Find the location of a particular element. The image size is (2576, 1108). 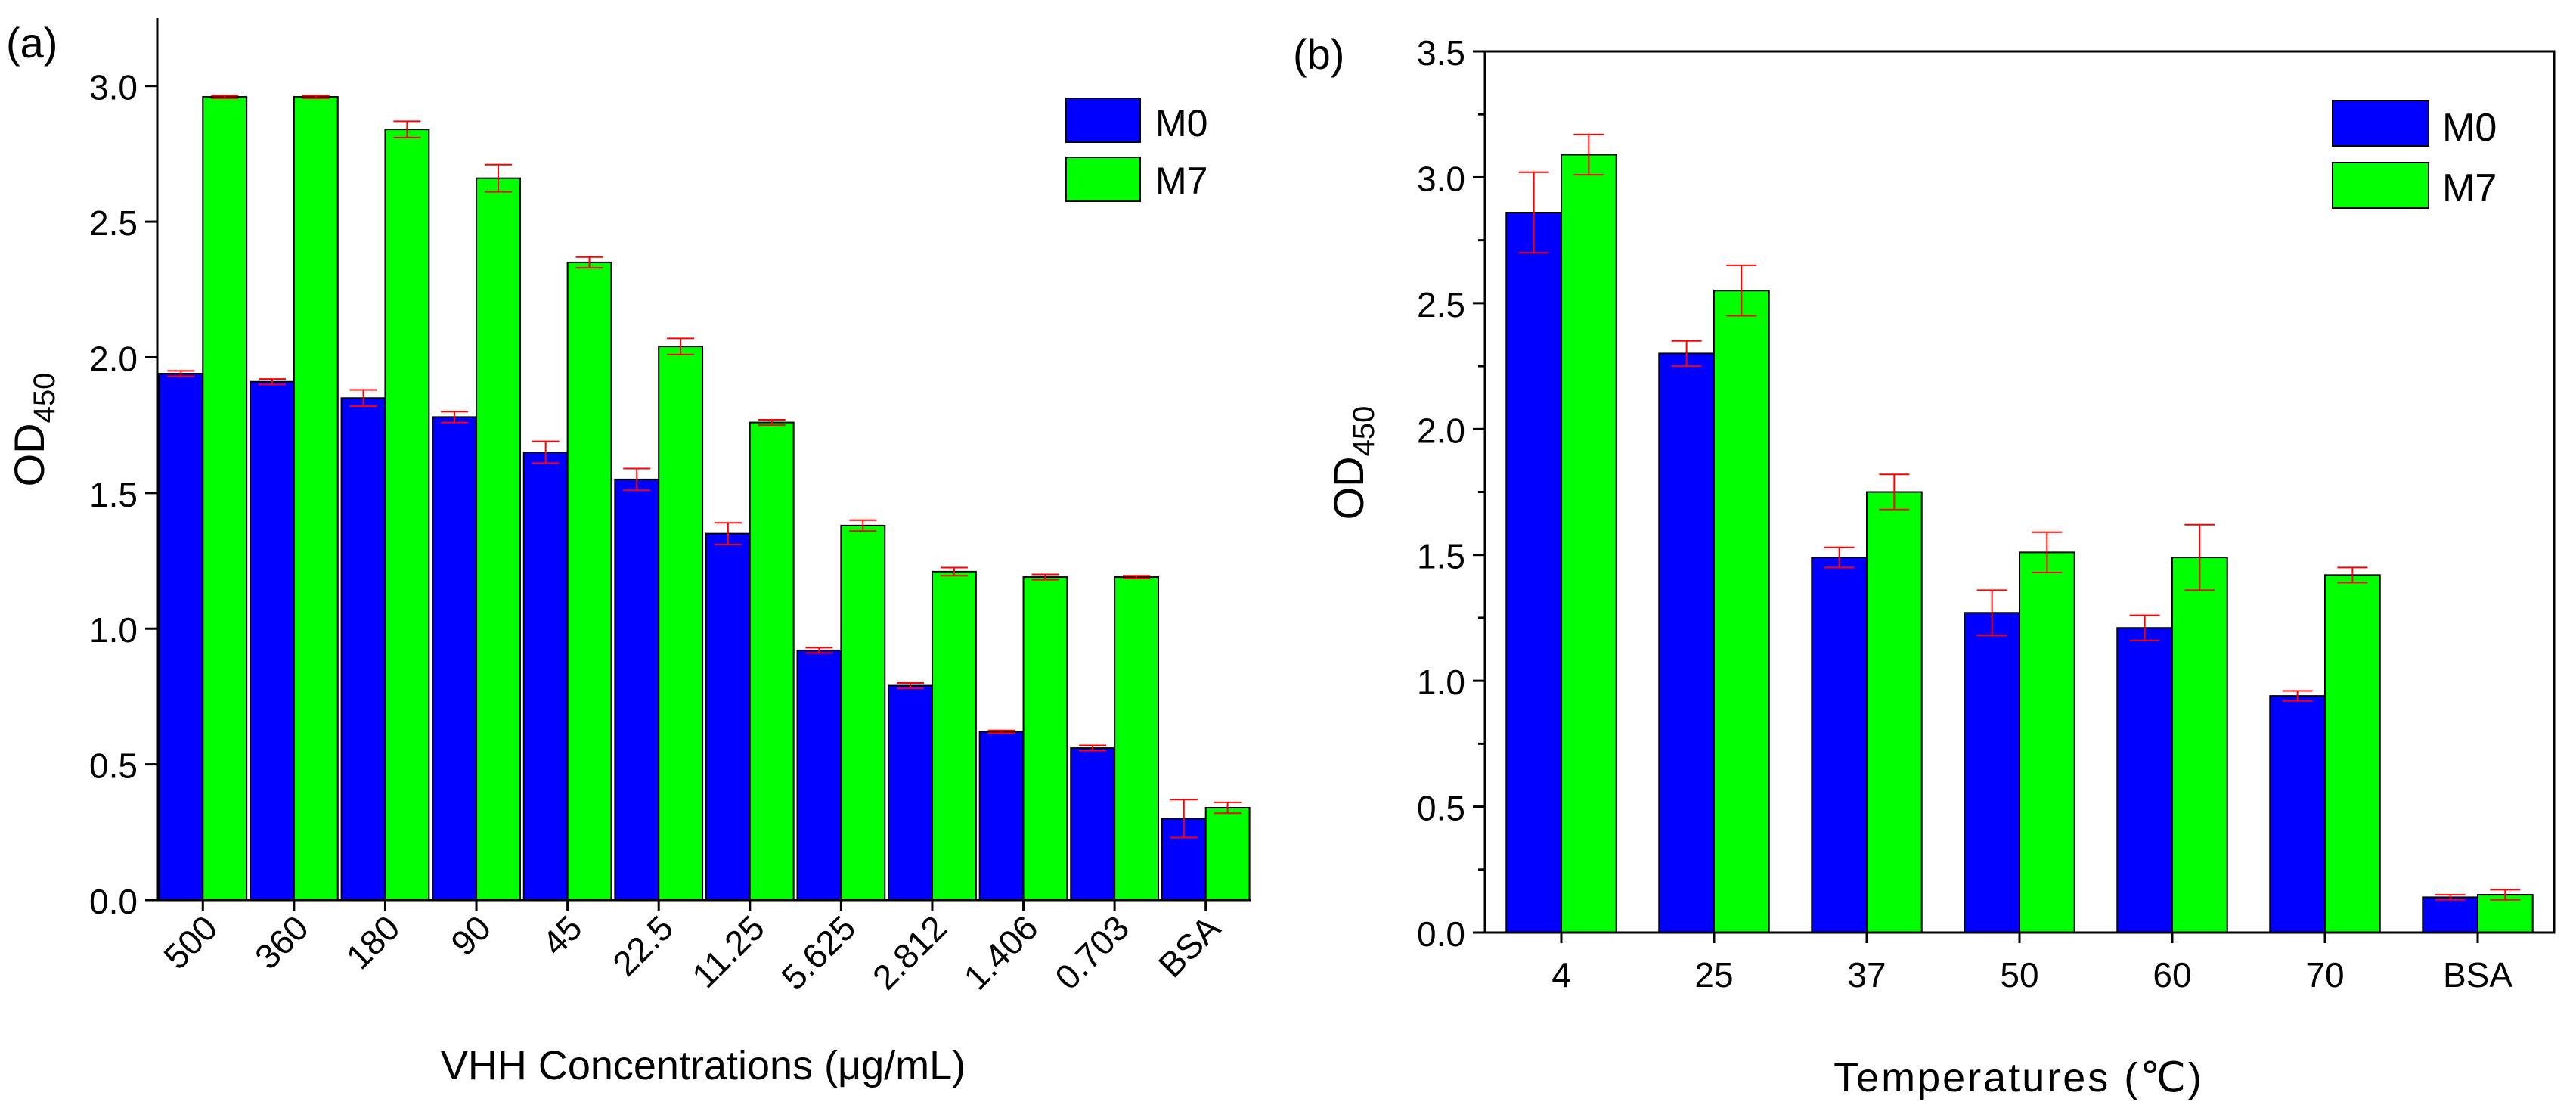

x-tick-label-3: 50 is located at coordinates (2019, 975).